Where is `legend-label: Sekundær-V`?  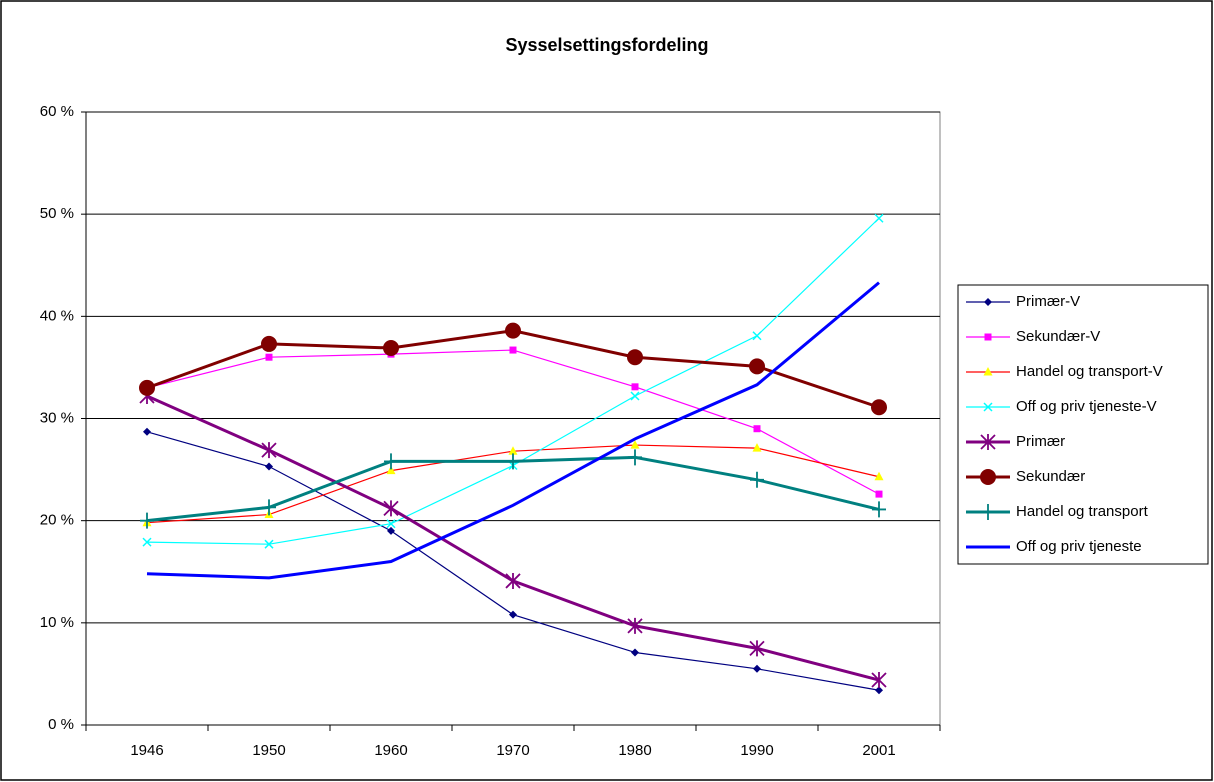
legend-label: Sekundær-V is located at coordinates (1058, 336).